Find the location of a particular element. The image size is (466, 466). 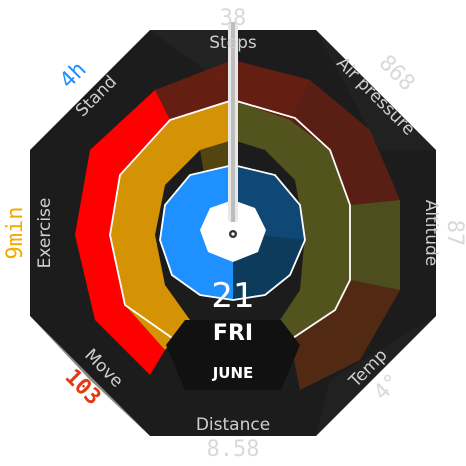

altitude-label: Altitude is located at coordinates (431, 233).